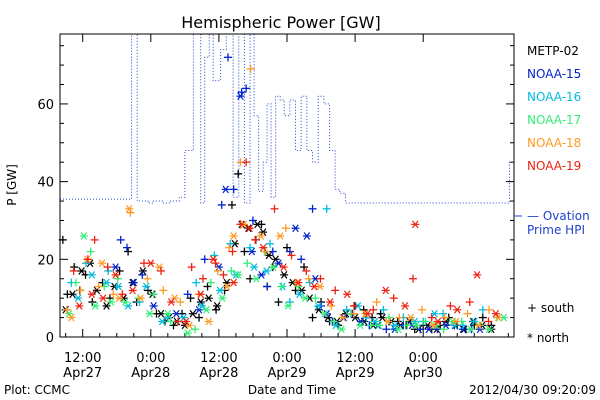  What do you see at coordinates (554, 97) in the screenshot?
I see `legend-entry: NOAA-16` at bounding box center [554, 97].